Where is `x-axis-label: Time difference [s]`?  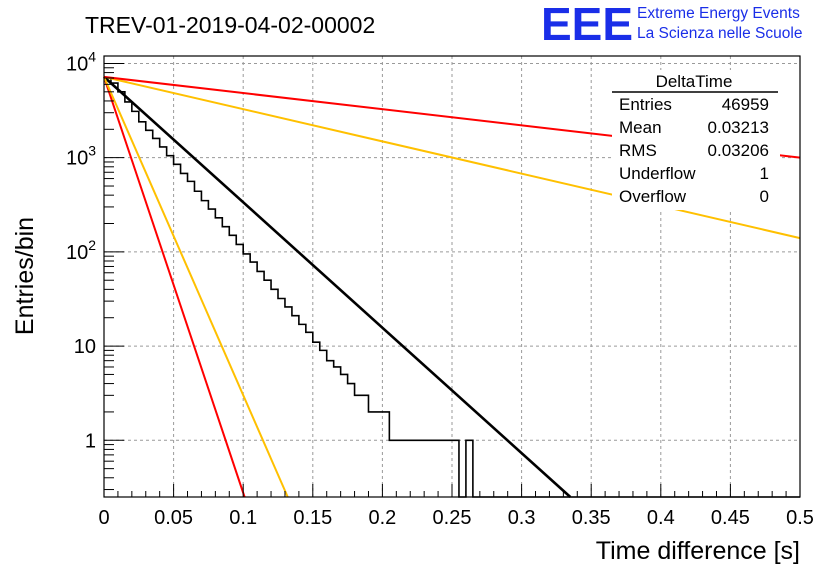 x-axis-label: Time difference [s] is located at coordinates (698, 551).